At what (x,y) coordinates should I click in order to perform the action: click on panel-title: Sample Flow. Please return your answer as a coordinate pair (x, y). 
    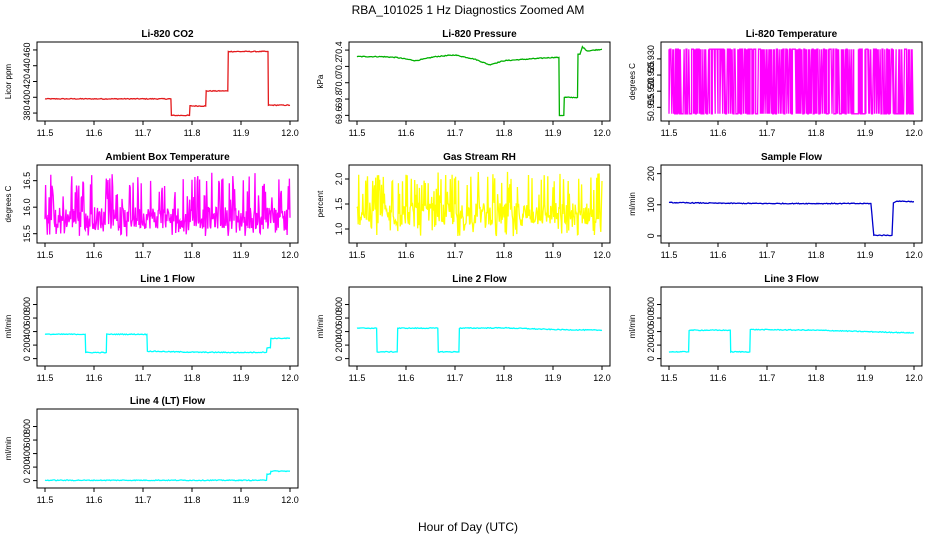
    Looking at the image, I should click on (791, 157).